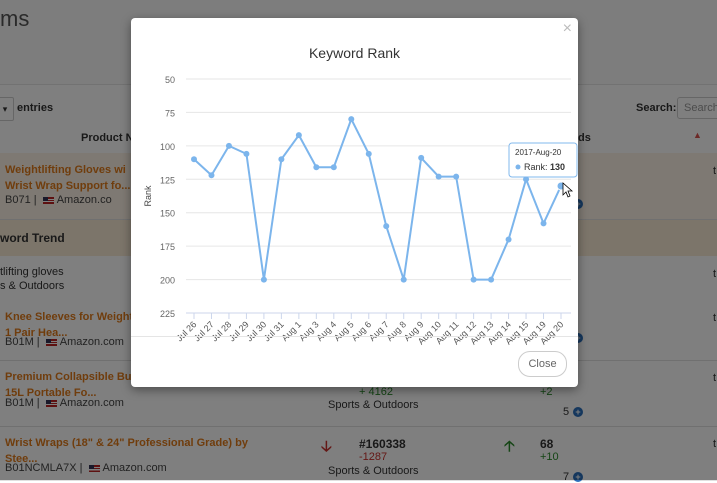 The image size is (717, 483). I want to click on modal-footer, so click(354, 336).